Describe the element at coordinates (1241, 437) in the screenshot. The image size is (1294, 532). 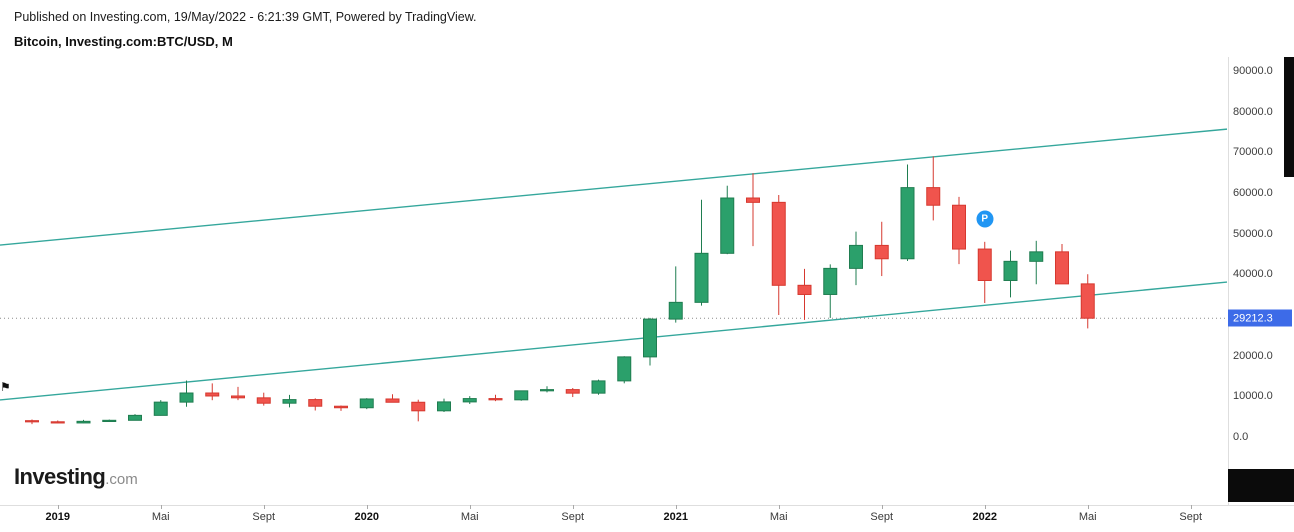
I see `price-axis-label: 0.0` at that location.